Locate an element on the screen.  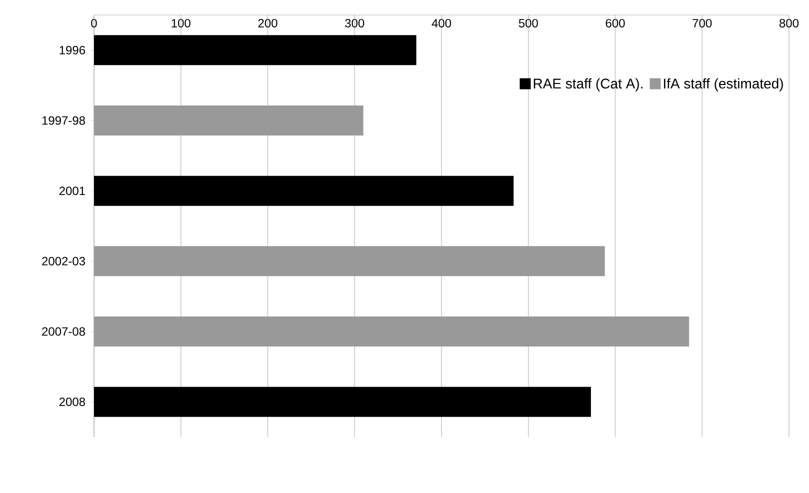
x-tick-label: 500 is located at coordinates (528, 23).